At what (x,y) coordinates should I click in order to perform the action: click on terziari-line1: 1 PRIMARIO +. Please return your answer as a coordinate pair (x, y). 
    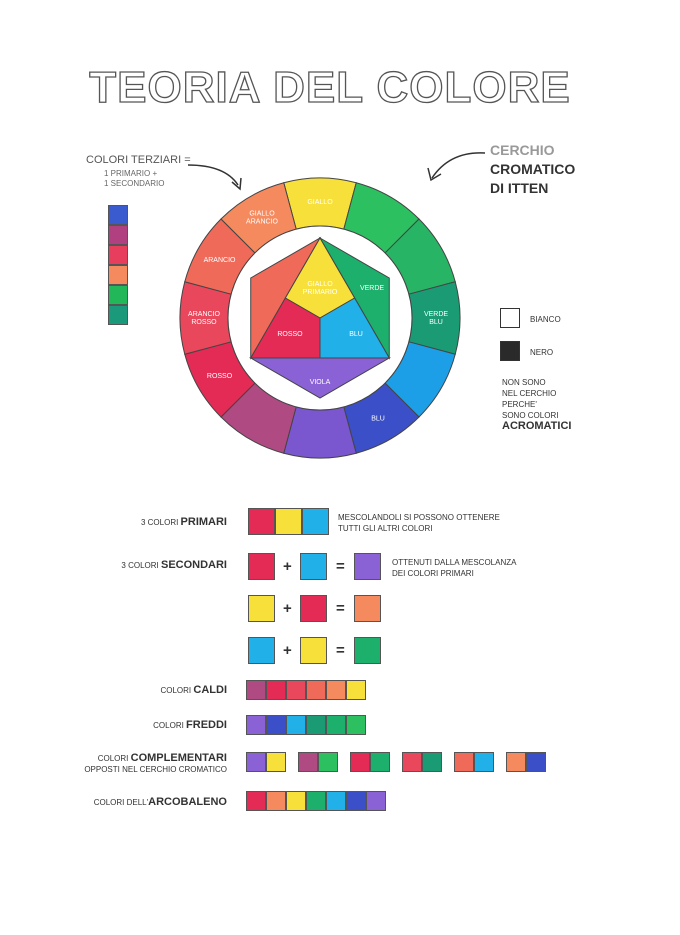
    Looking at the image, I should click on (131, 173).